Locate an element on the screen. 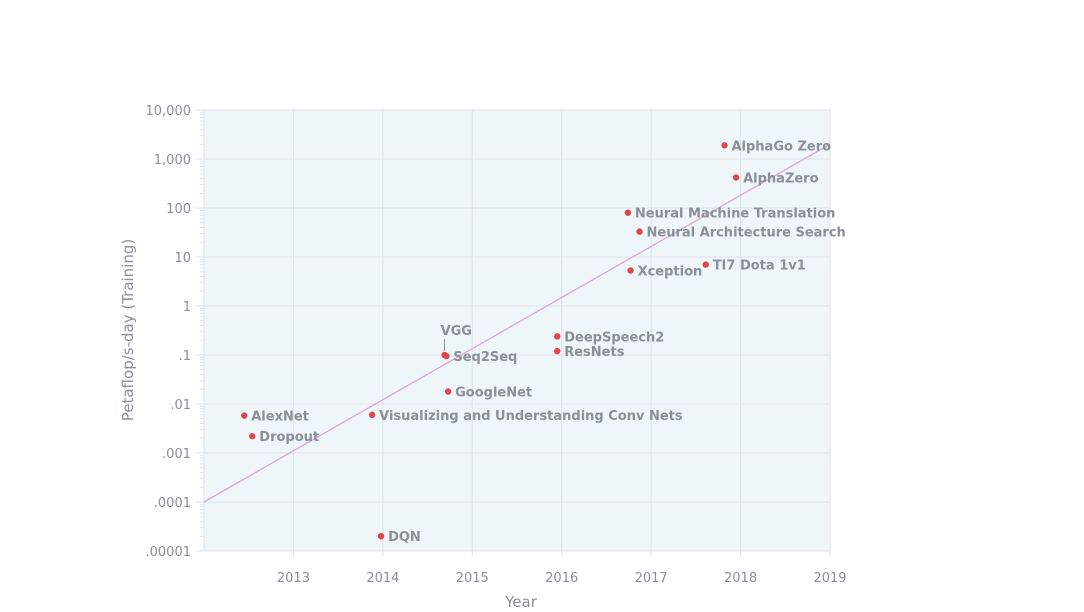  x-tick-label: 2015 is located at coordinates (472, 578).